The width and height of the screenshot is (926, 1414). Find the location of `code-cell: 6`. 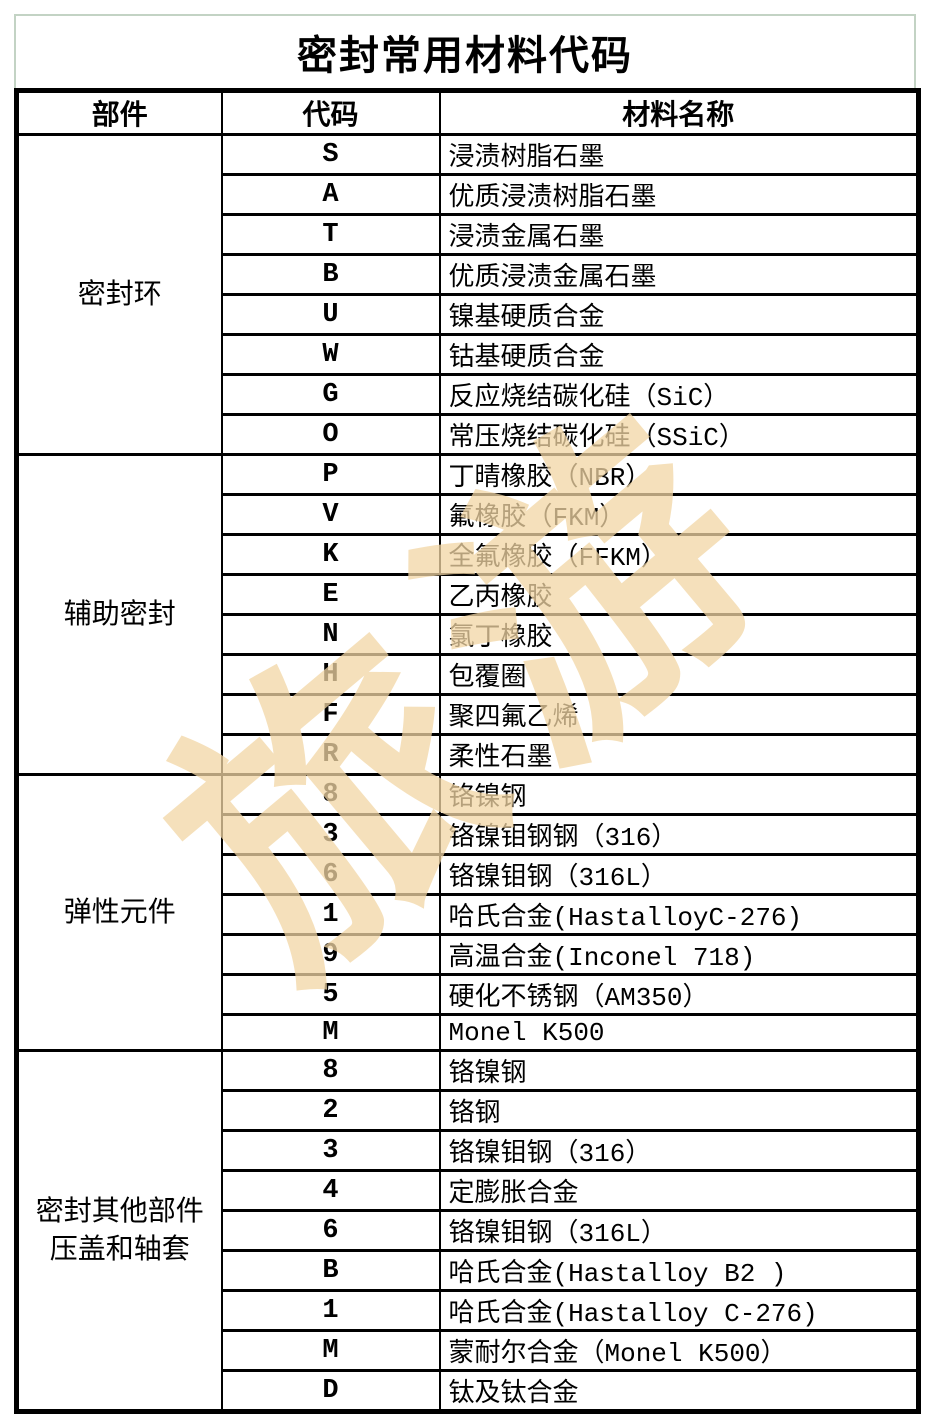

code-cell: 6 is located at coordinates (330, 874).